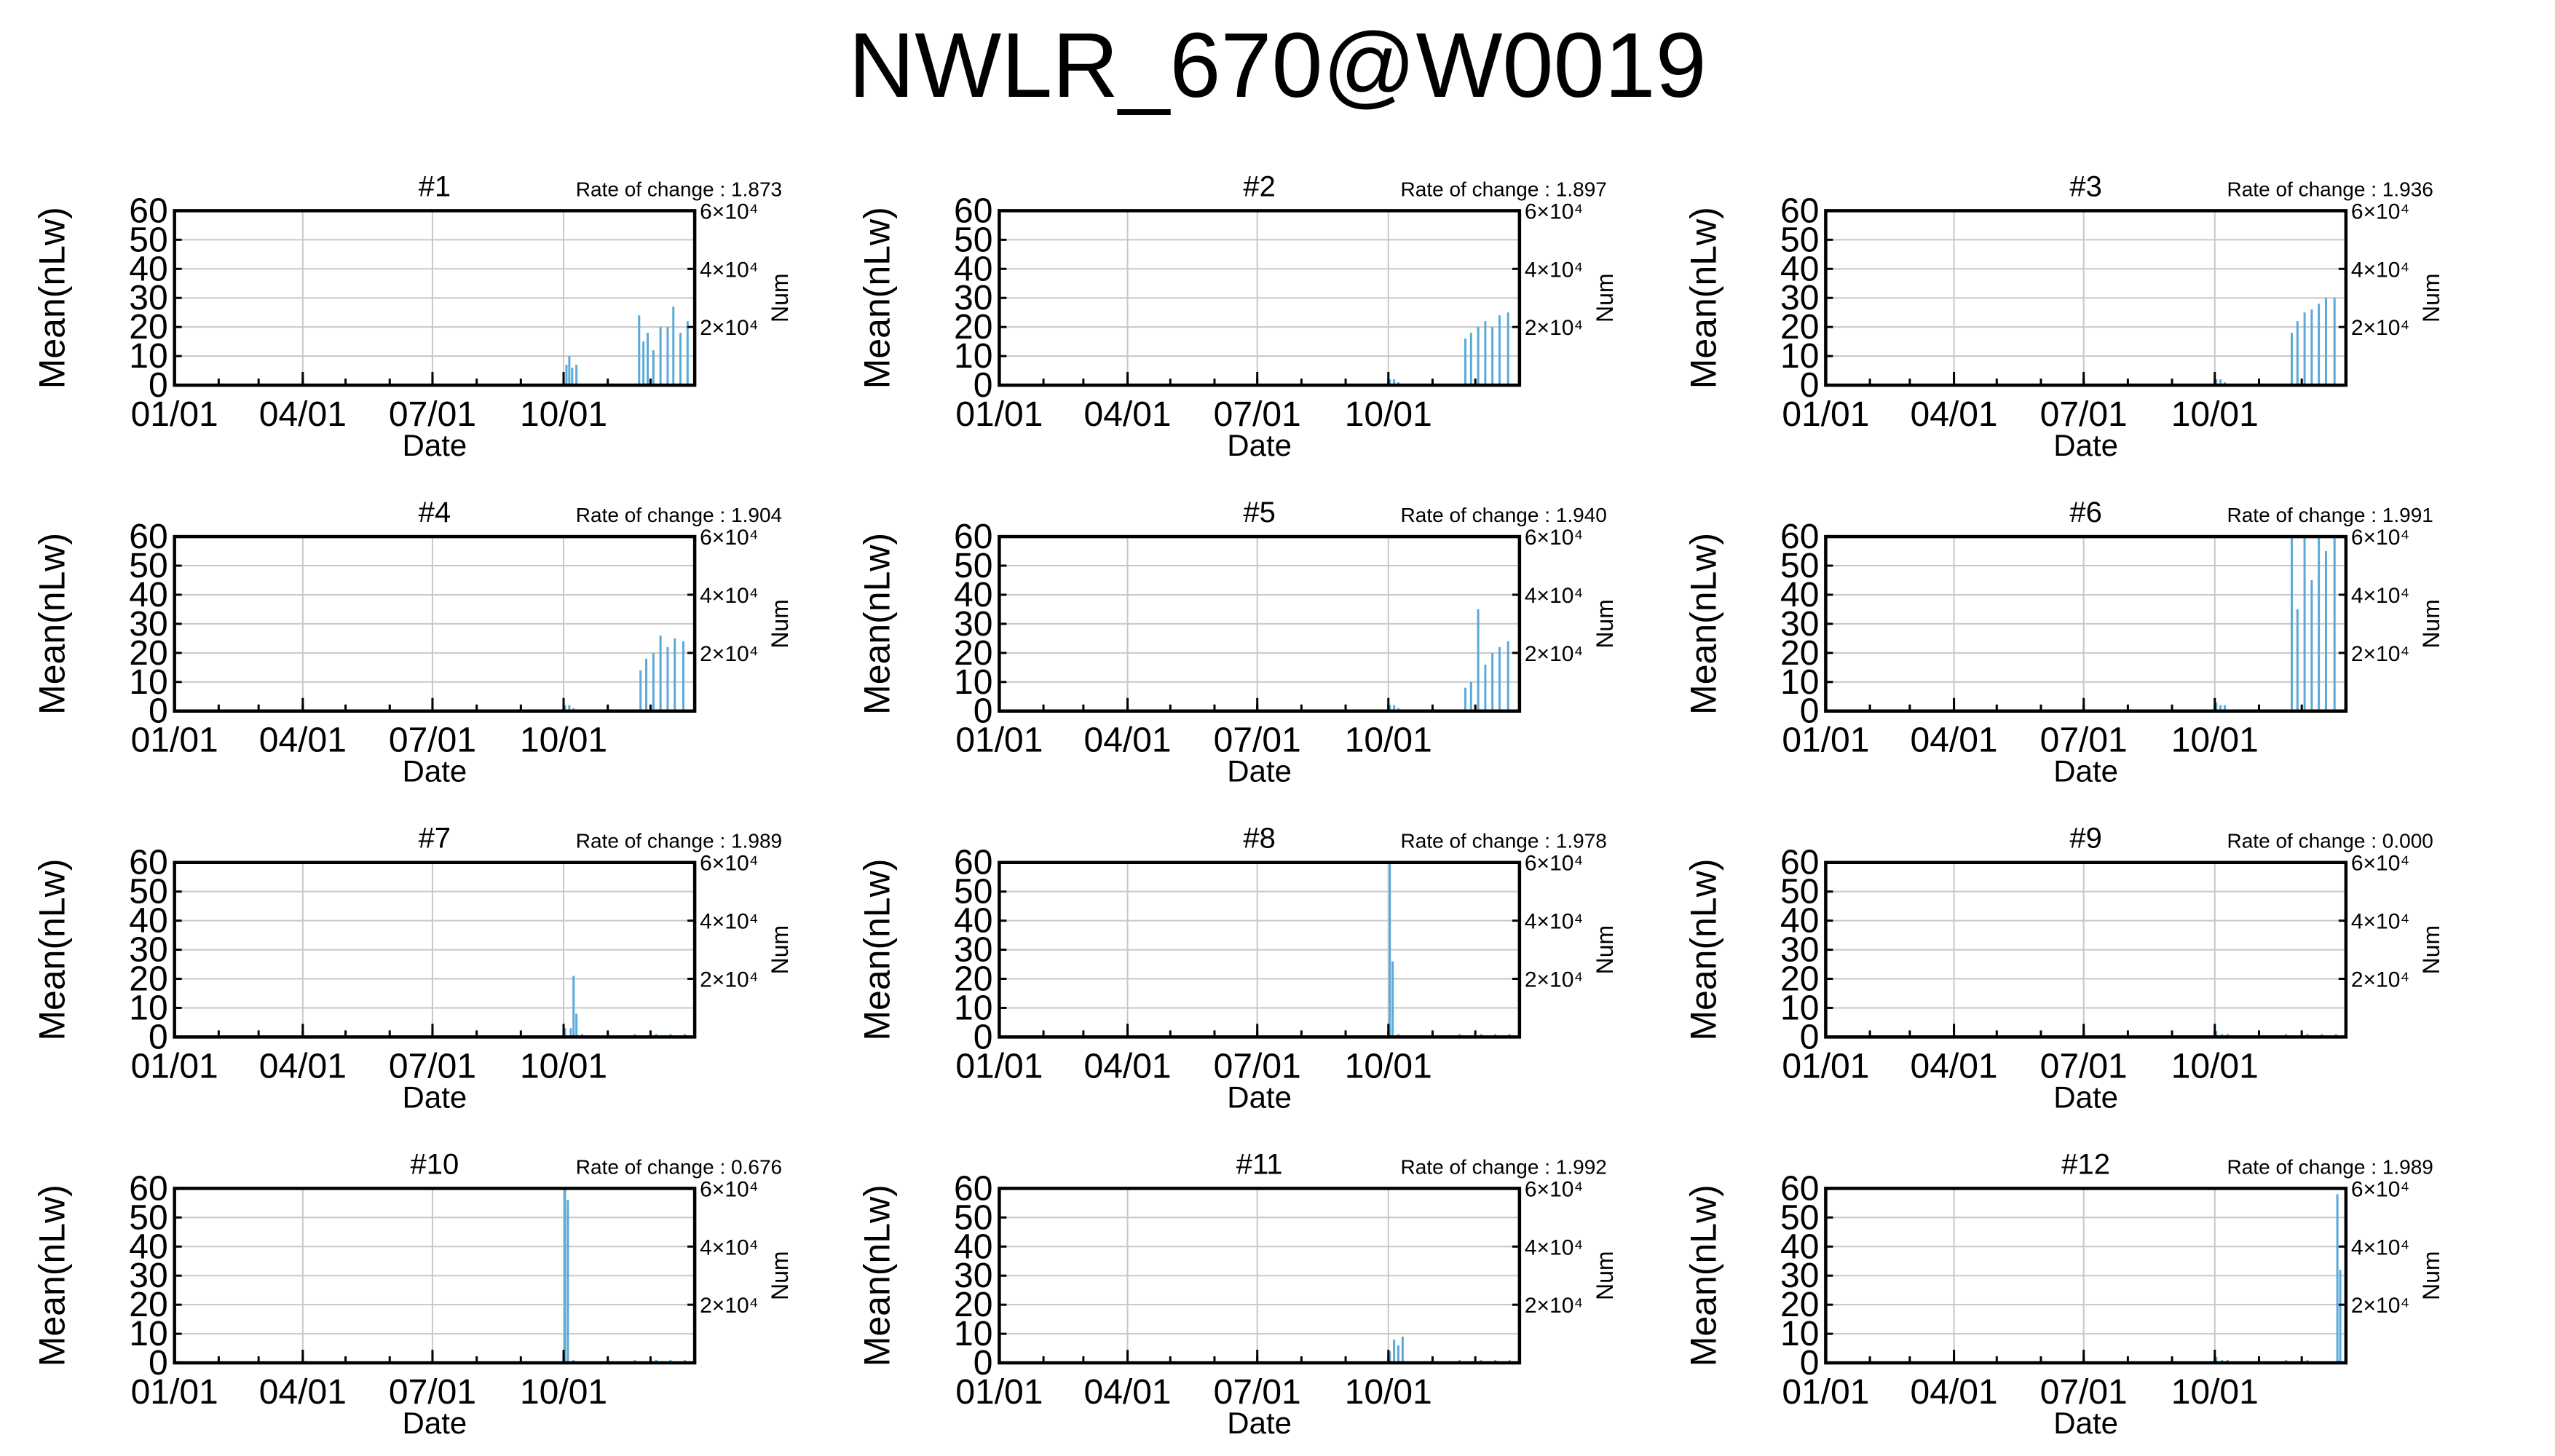 The image size is (2555, 1456). I want to click on rate-of-change-label: Rate of change : 1.991, so click(2330, 515).